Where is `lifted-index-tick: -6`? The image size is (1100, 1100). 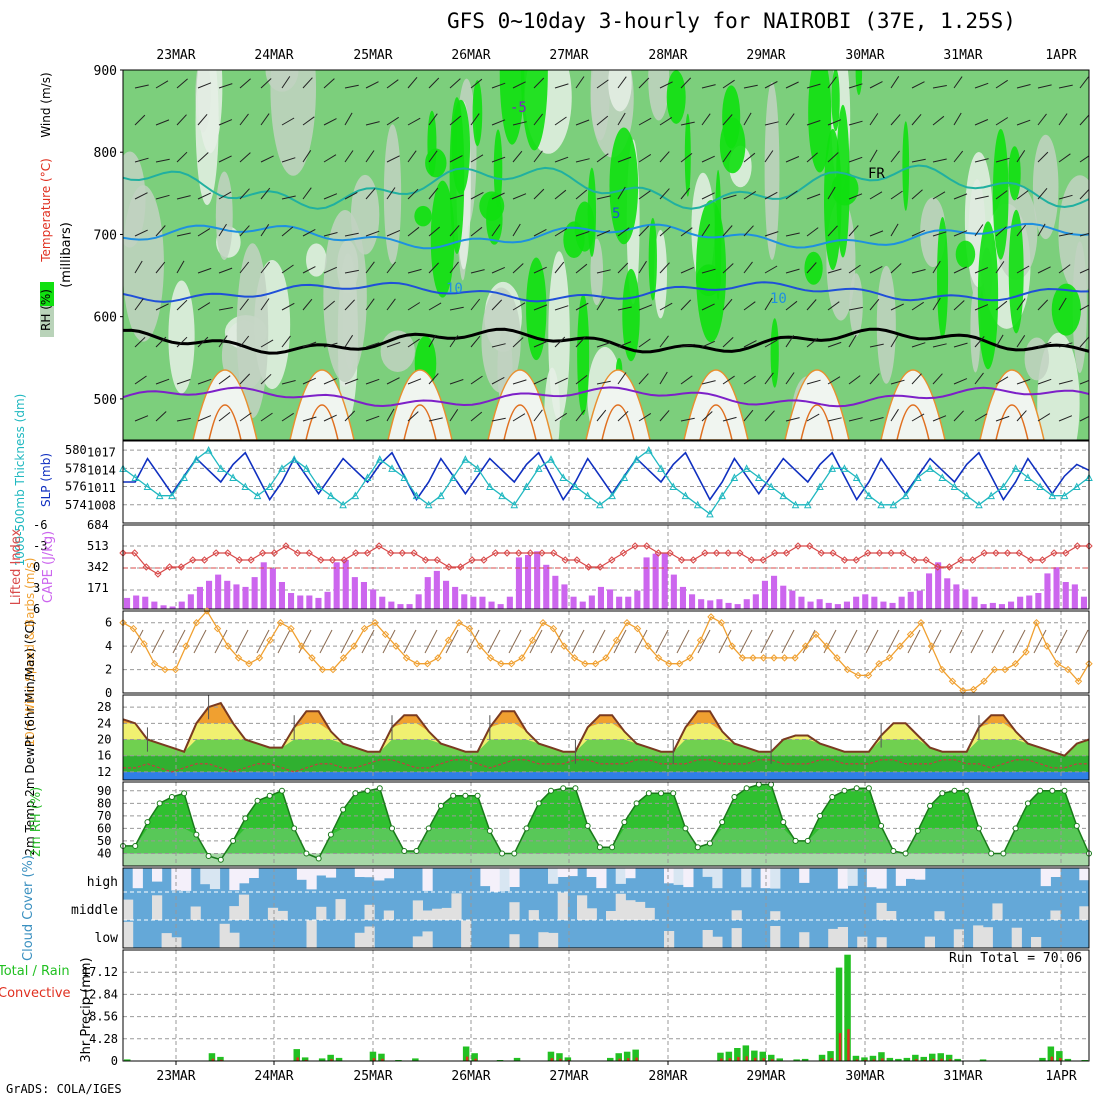
lifted-index-tick: -6 is located at coordinates (40, 525).